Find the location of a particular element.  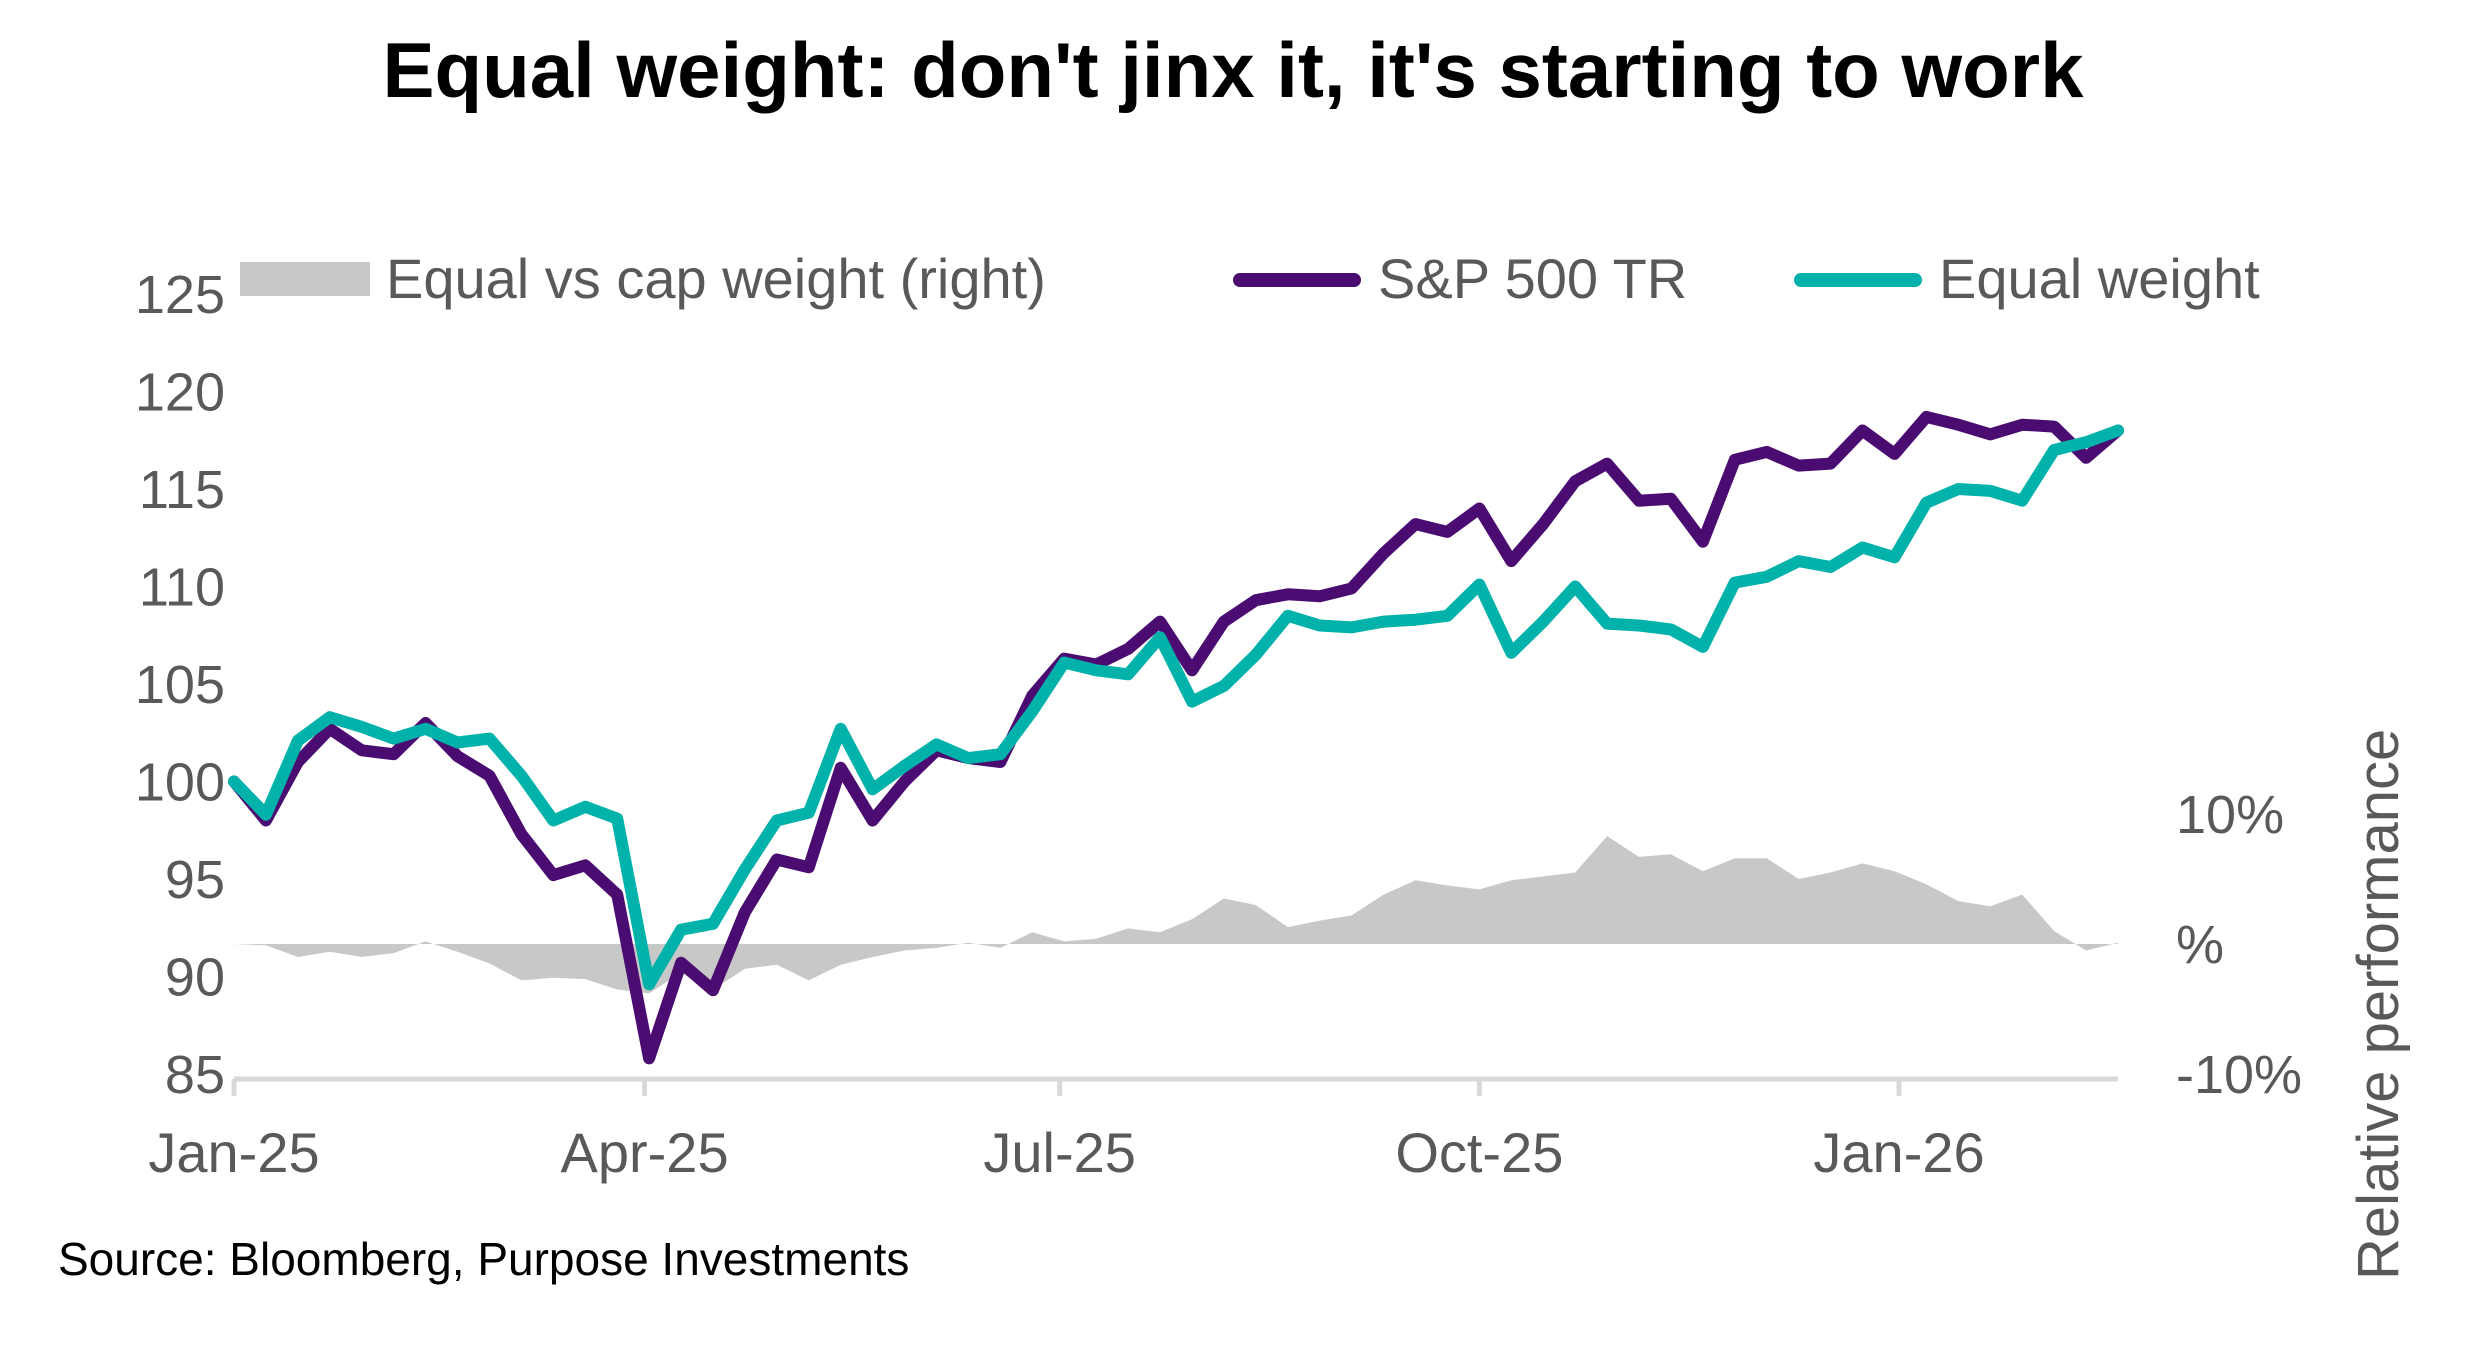

y-left-tick-label: 105 is located at coordinates (180, 685).